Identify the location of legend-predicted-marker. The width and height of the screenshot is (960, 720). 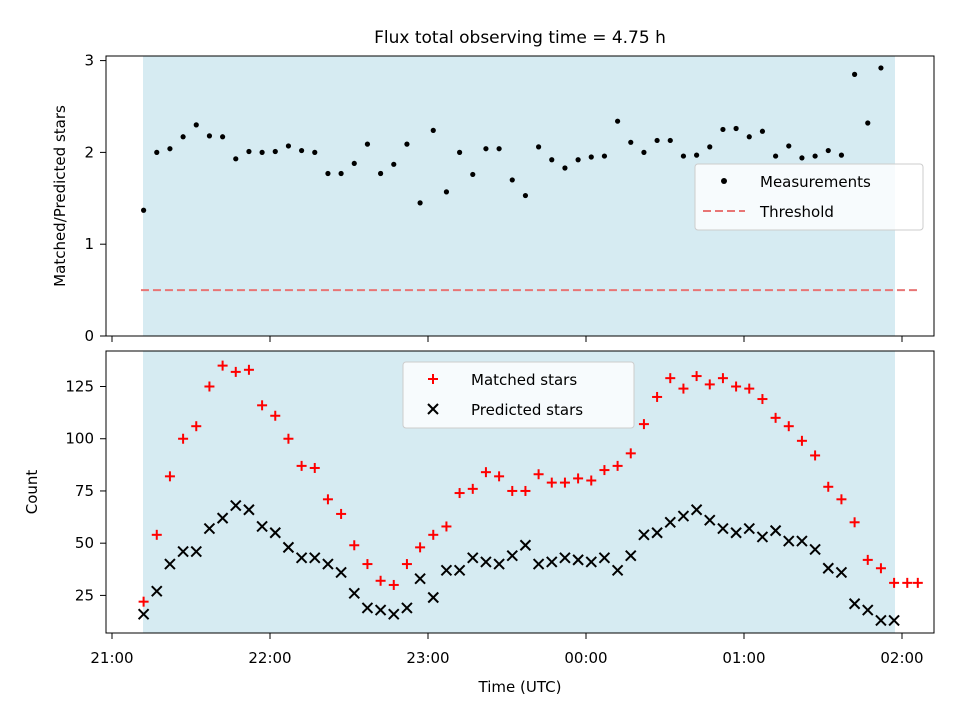
(433, 409).